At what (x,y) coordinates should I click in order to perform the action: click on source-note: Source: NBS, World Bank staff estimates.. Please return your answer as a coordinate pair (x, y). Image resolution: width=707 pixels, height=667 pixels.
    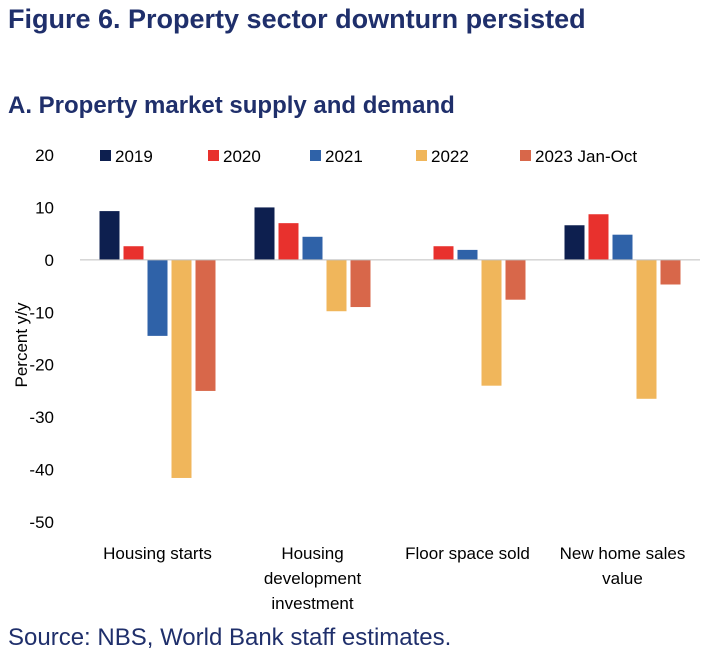
    Looking at the image, I should click on (230, 637).